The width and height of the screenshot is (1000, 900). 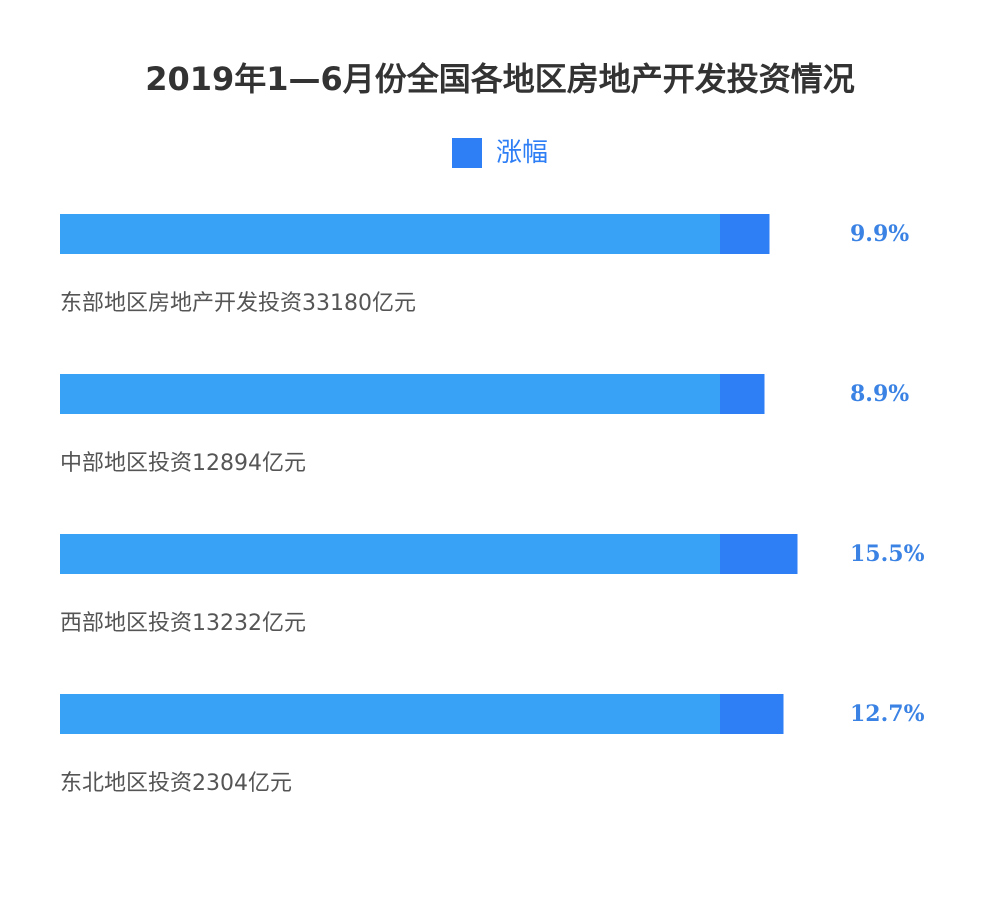 I want to click on legend: 涨幅, so click(x=500, y=153).